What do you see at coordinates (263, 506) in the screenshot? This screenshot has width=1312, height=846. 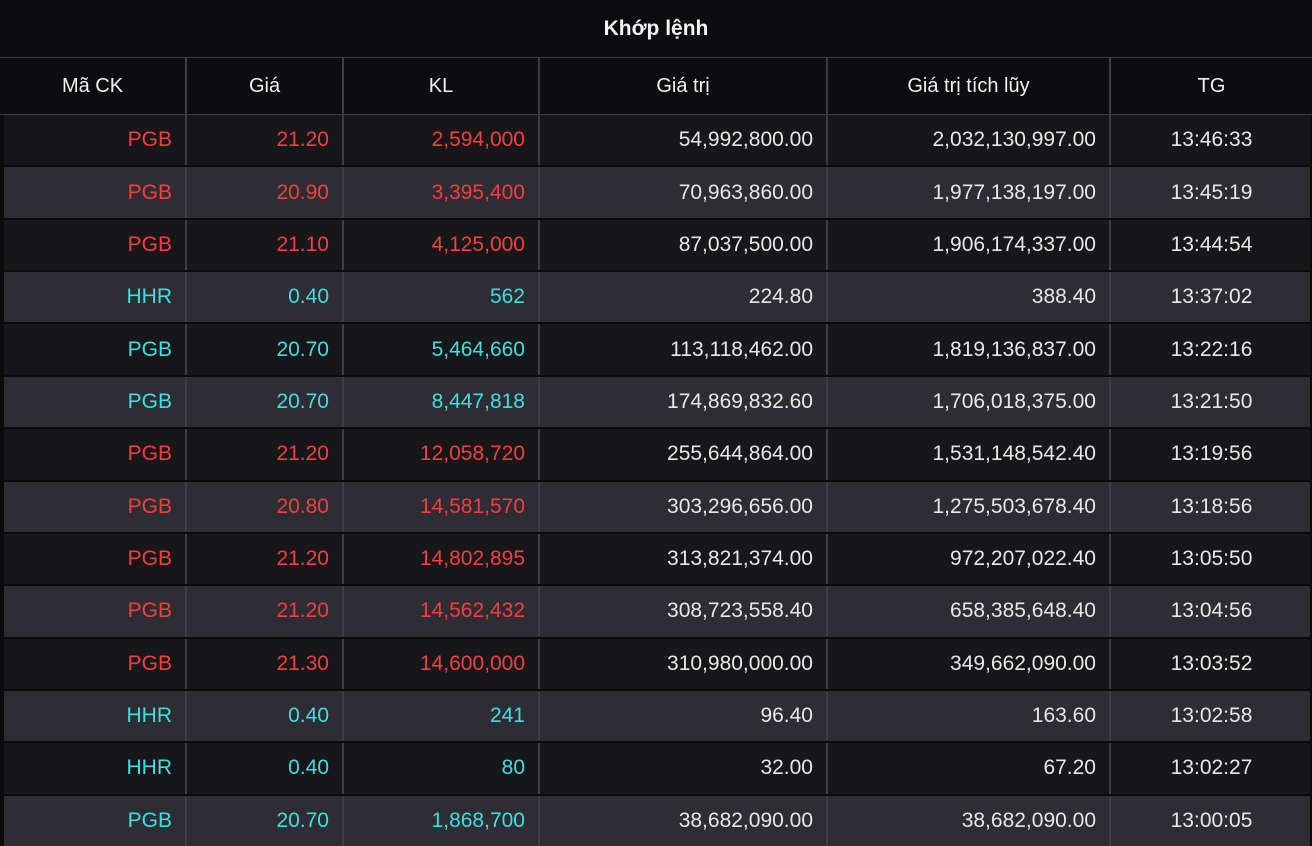 I see `cell-price: 20.80` at bounding box center [263, 506].